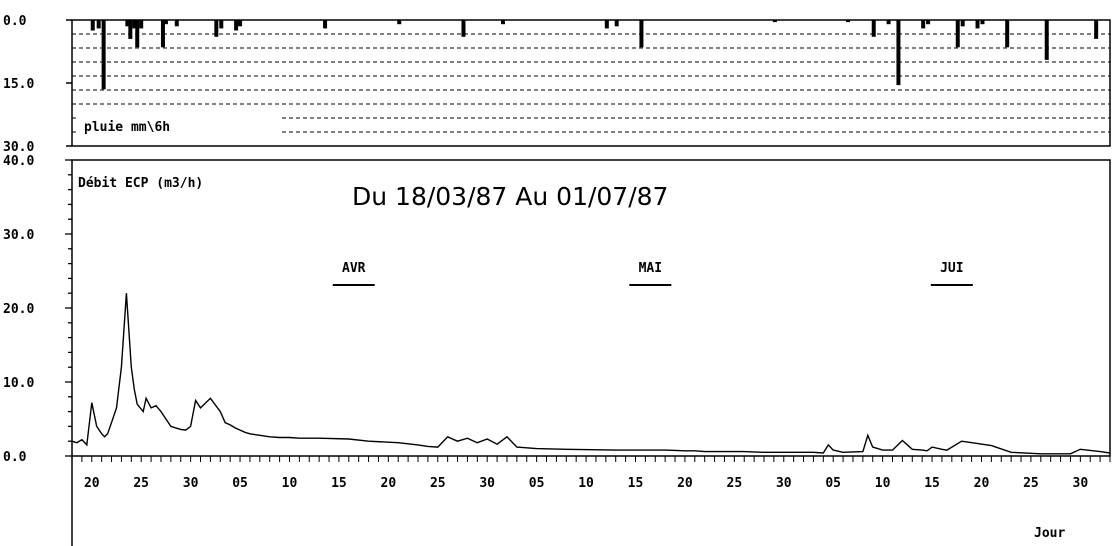 The image size is (1119, 546). What do you see at coordinates (140, 183) in the screenshot?
I see `flow-label: Débit ECP (m3/h)` at bounding box center [140, 183].